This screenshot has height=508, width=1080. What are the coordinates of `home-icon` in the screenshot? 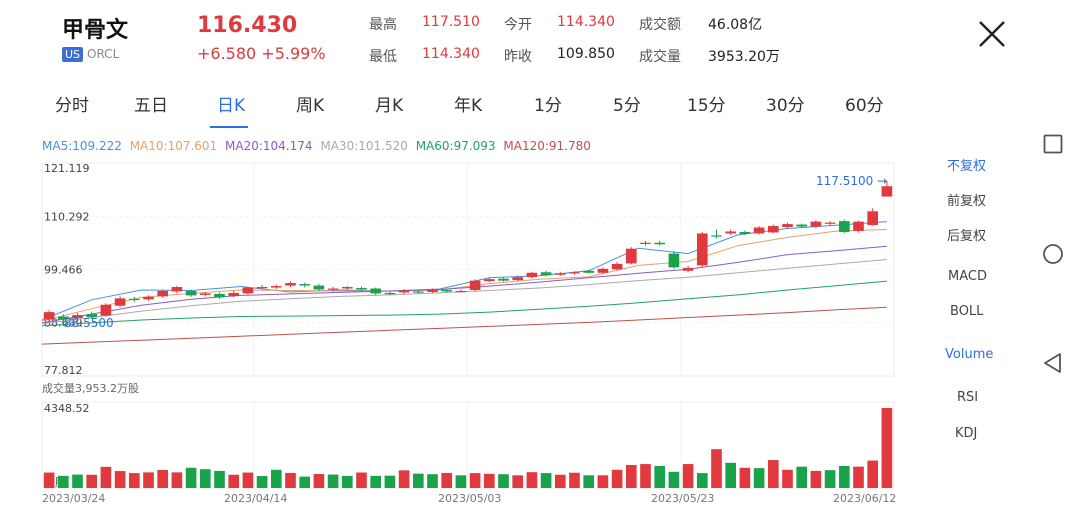 It's located at (1053, 254).